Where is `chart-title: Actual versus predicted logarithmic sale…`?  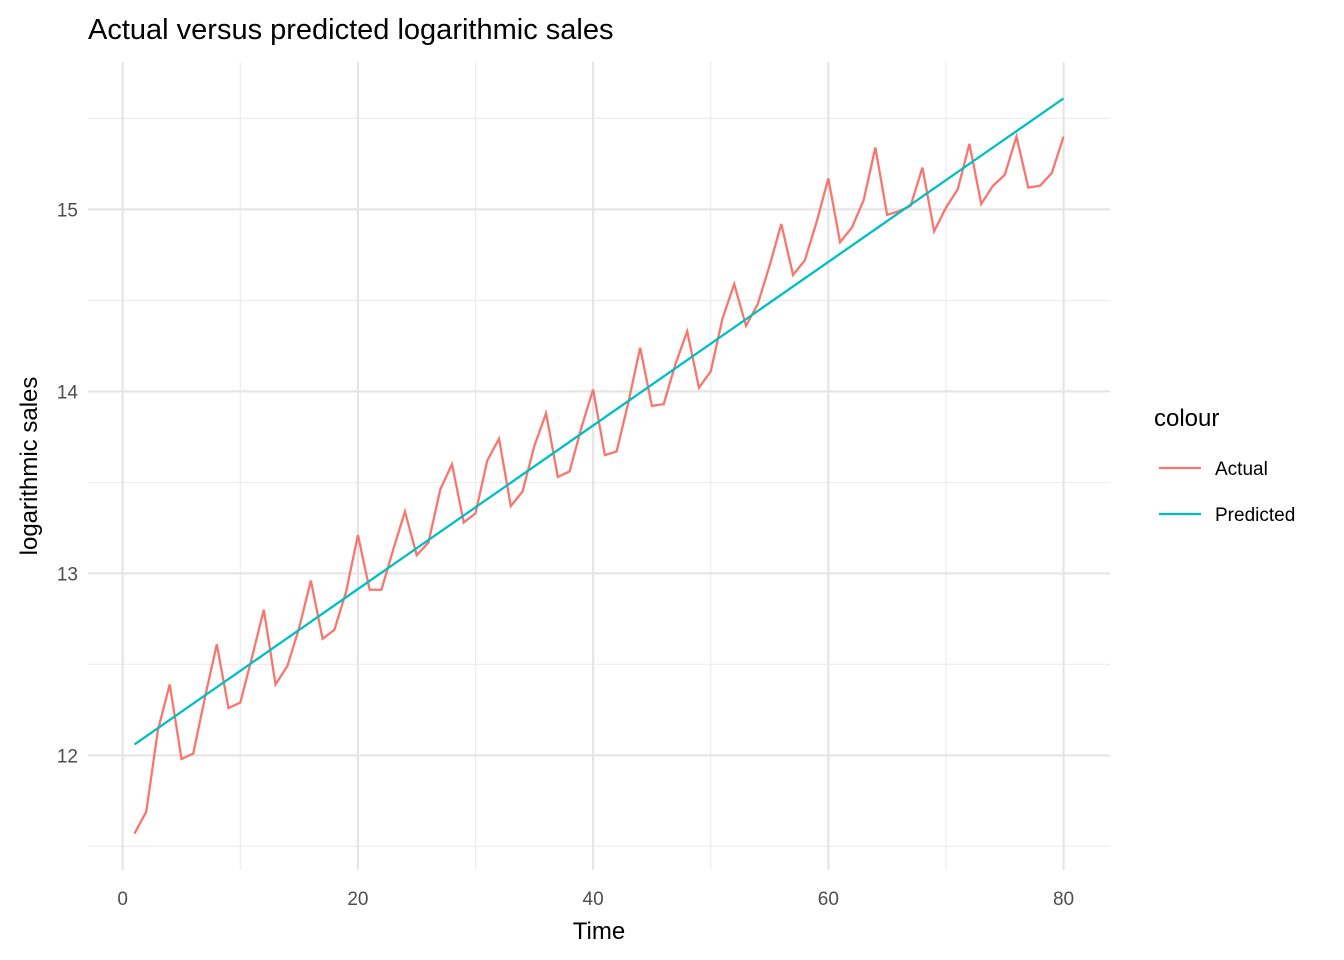 chart-title: Actual versus predicted logarithmic sale… is located at coordinates (350, 30).